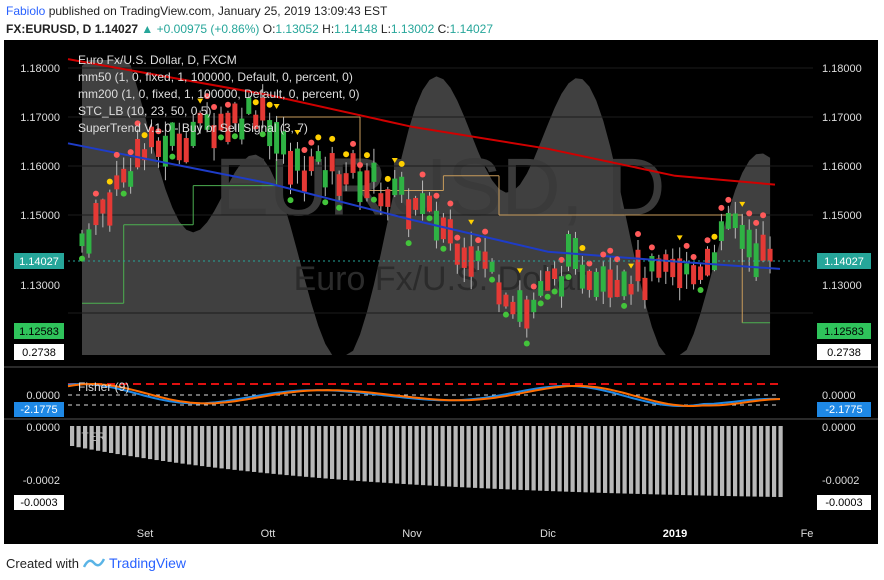 This screenshot has width=884, height=580. Describe the element at coordinates (268, 534) in the screenshot. I see `x-label-ott: Ott` at that location.